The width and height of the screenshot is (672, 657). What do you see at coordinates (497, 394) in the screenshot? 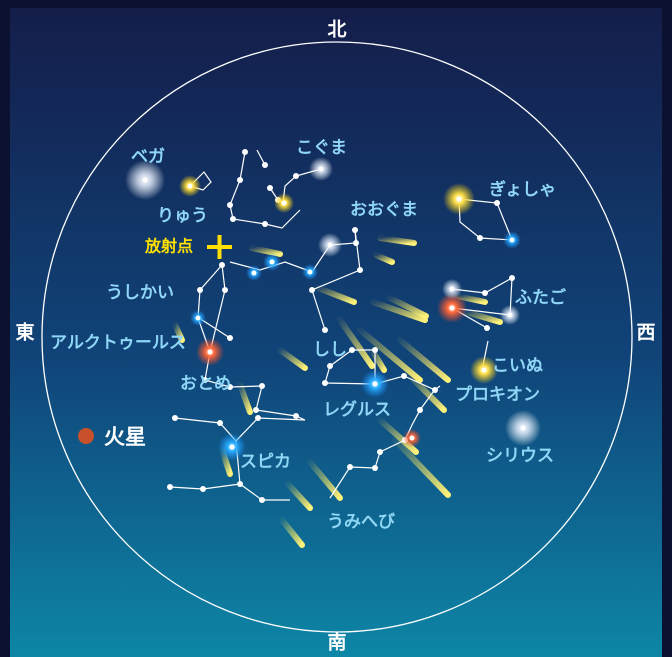
I see `label: プロキオン` at bounding box center [497, 394].